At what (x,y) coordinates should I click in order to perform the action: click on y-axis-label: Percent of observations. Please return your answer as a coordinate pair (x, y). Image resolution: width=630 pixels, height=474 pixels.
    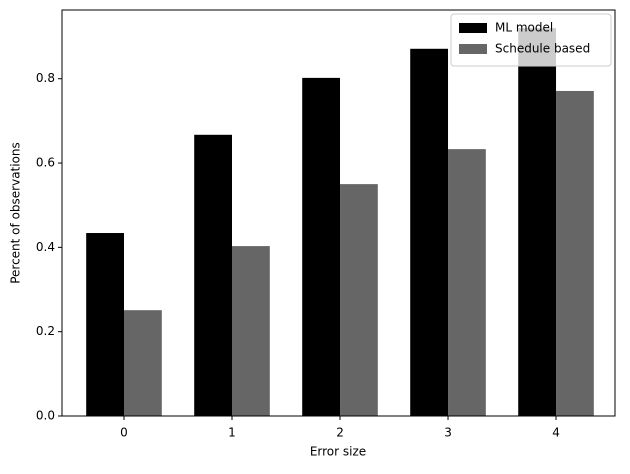
    Looking at the image, I should click on (16, 213).